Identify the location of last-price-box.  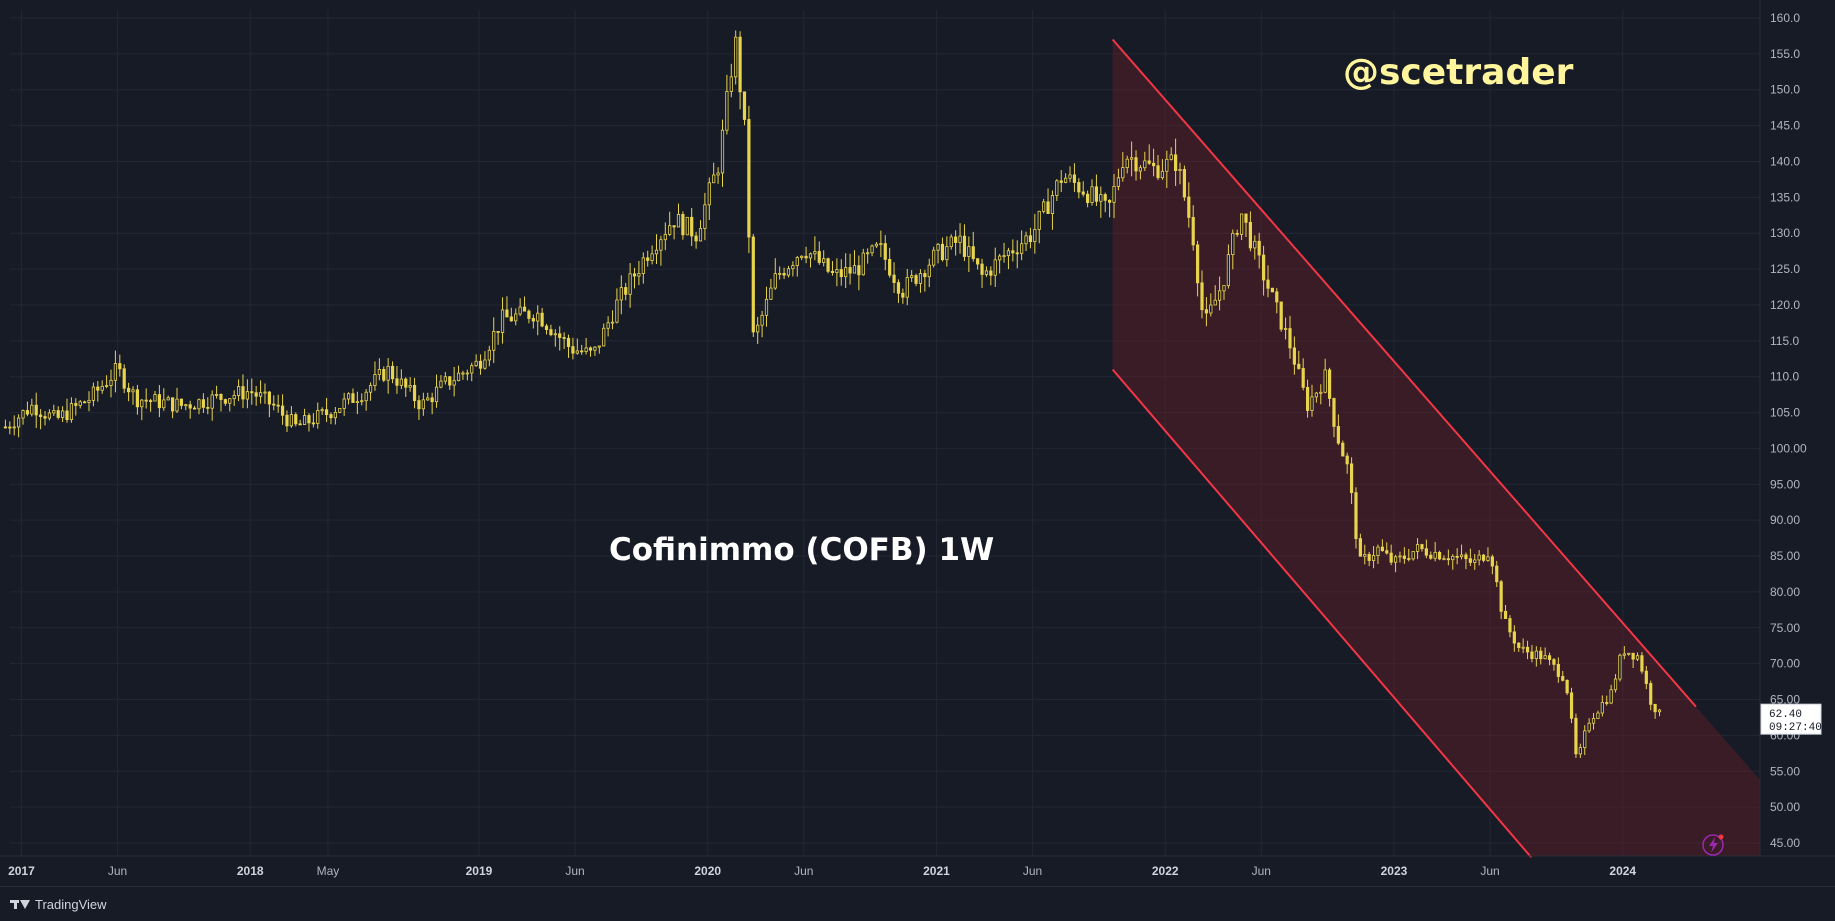
(1791, 719).